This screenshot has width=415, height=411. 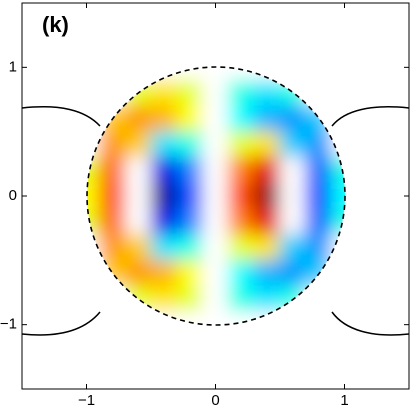 What do you see at coordinates (8, 324) in the screenshot?
I see `y-tick-label: −1` at bounding box center [8, 324].